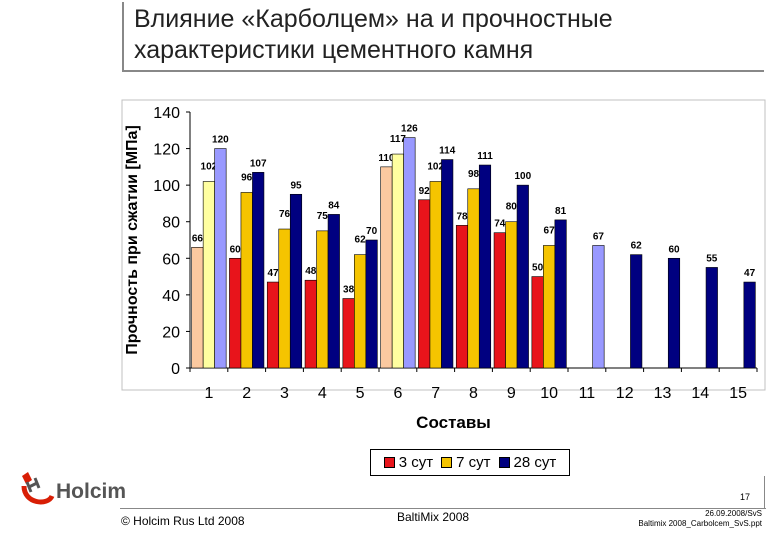  What do you see at coordinates (323, 216) in the screenshot?
I see `data-label: 75` at bounding box center [323, 216].